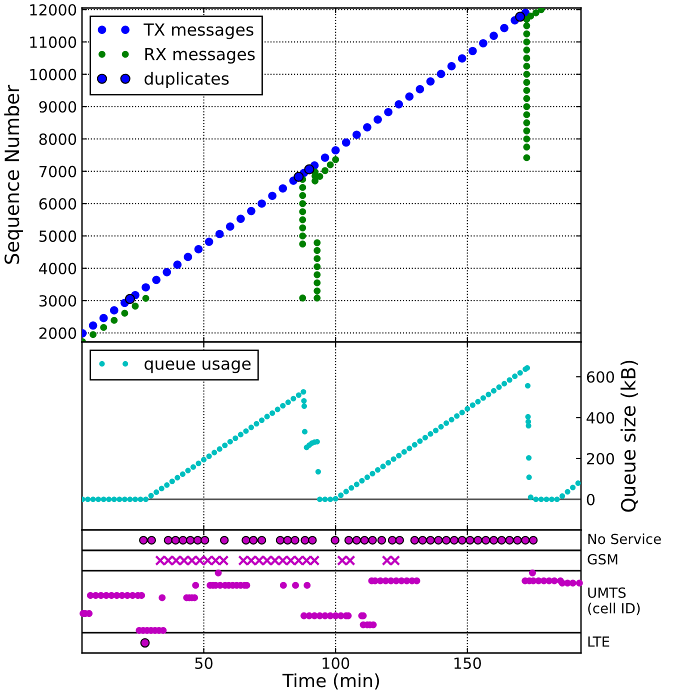  What do you see at coordinates (614, 601) in the screenshot?
I see `text: UMTS (cell ID)` at bounding box center [614, 601].